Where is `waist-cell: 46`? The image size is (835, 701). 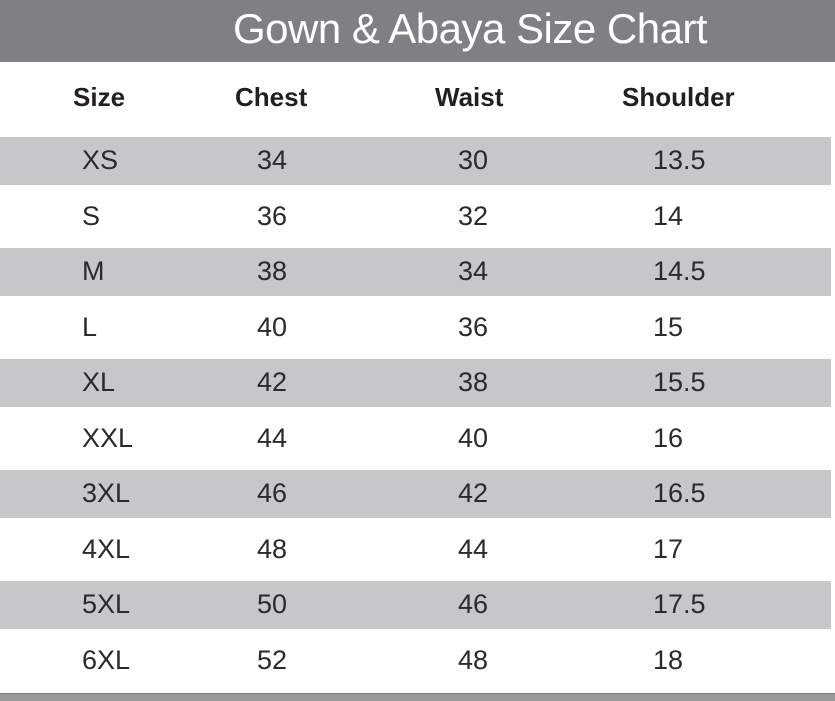
waist-cell: 46 is located at coordinates (473, 604).